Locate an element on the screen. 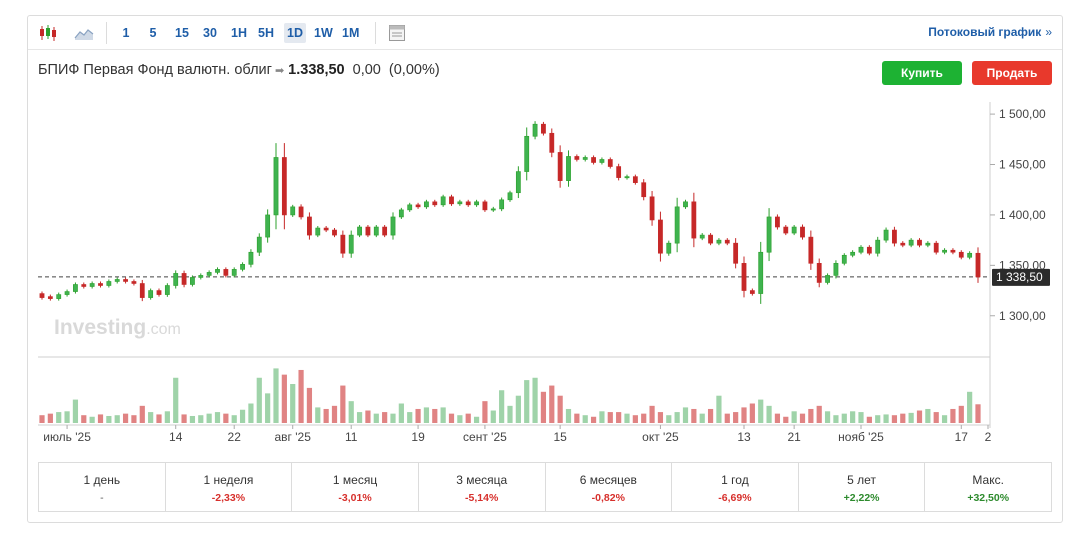  performance-cell: 5 лет +2,22% is located at coordinates (862, 487).